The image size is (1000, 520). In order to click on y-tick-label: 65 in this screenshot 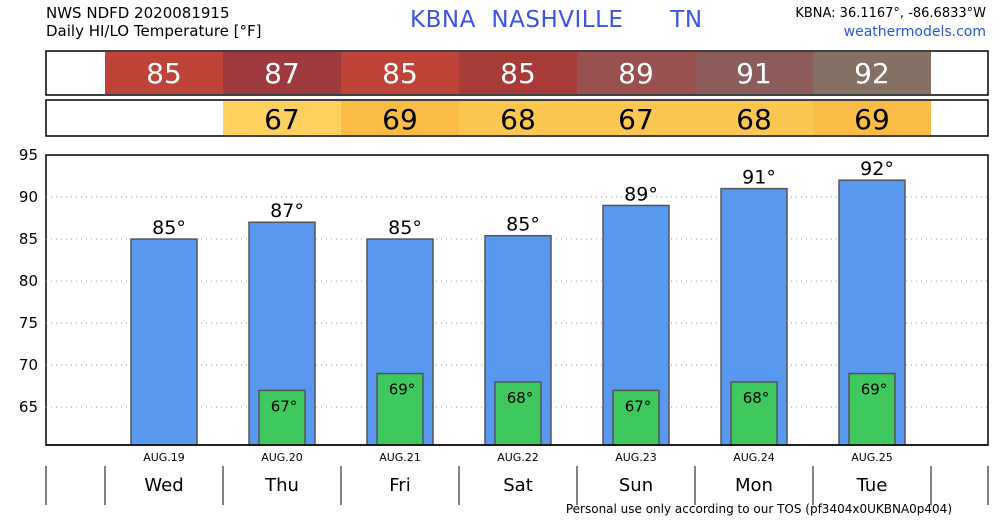, I will do `click(28, 407)`.